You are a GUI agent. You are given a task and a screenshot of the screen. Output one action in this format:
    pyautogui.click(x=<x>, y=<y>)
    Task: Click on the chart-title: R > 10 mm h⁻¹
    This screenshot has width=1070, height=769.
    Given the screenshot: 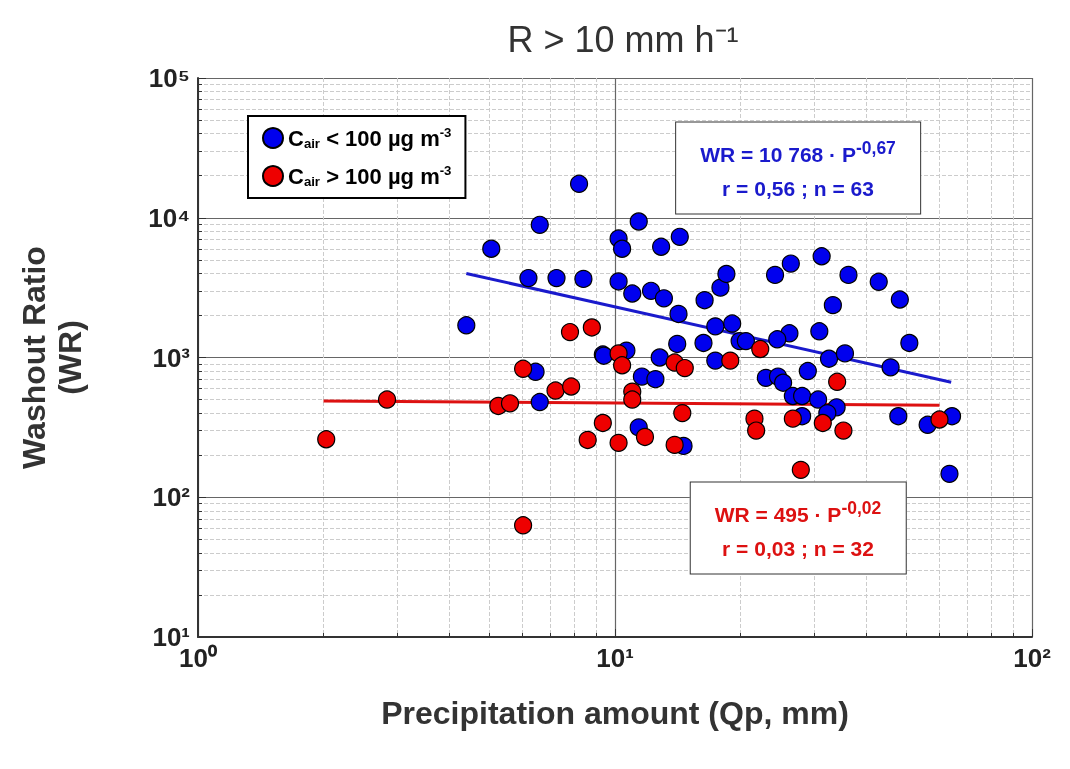 What is the action you would take?
    pyautogui.click(x=623, y=39)
    